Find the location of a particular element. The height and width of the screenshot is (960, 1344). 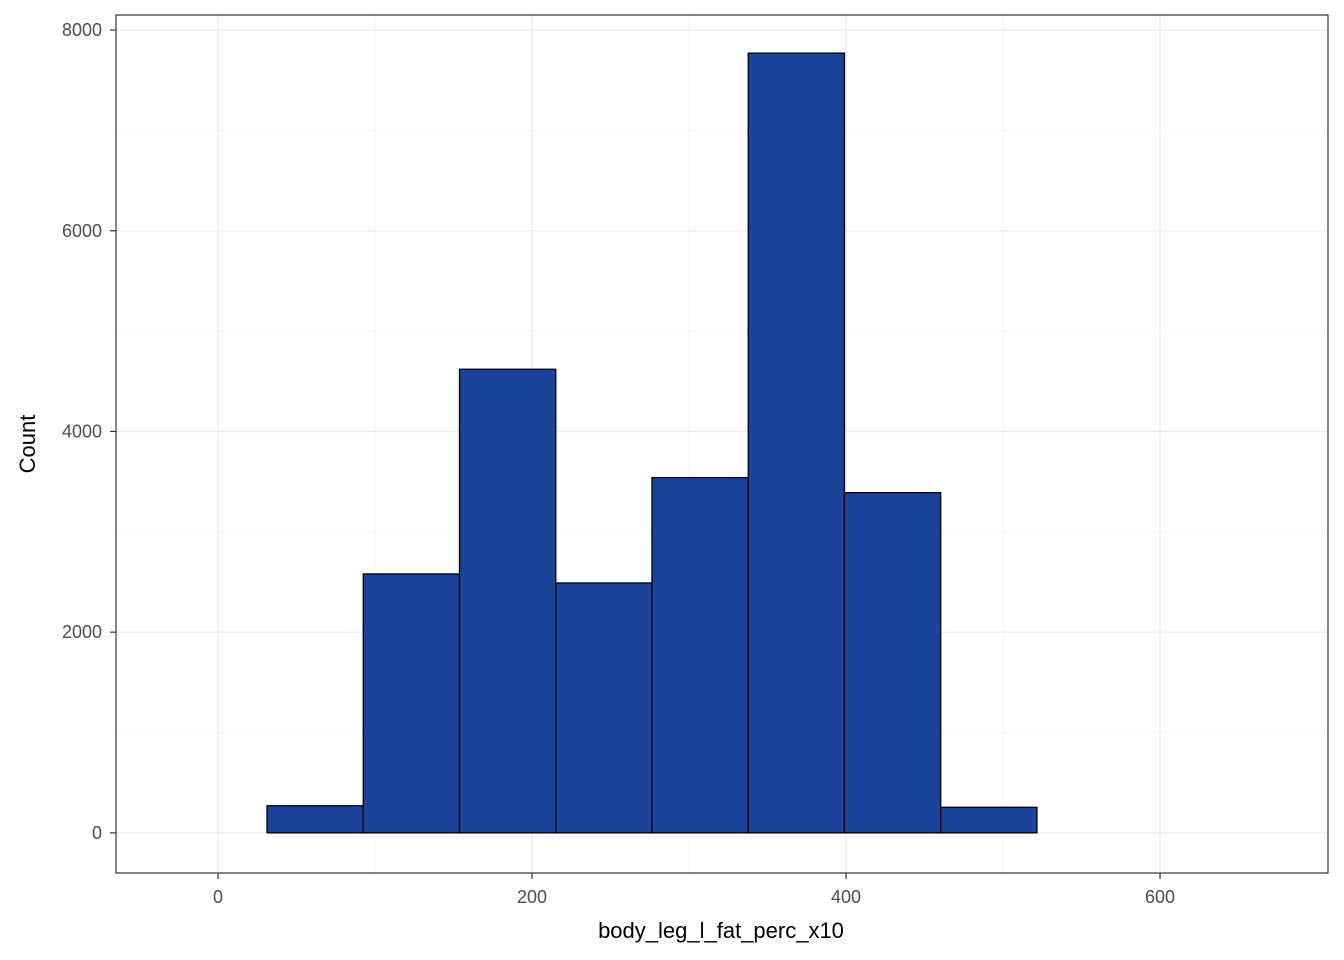

x-tick-label: 400 is located at coordinates (846, 897).